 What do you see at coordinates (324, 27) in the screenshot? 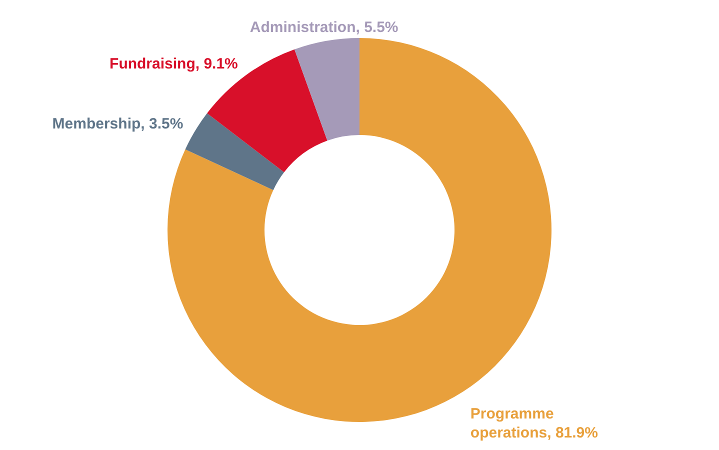
I see `slice-label: Administration, 5.5%` at bounding box center [324, 27].